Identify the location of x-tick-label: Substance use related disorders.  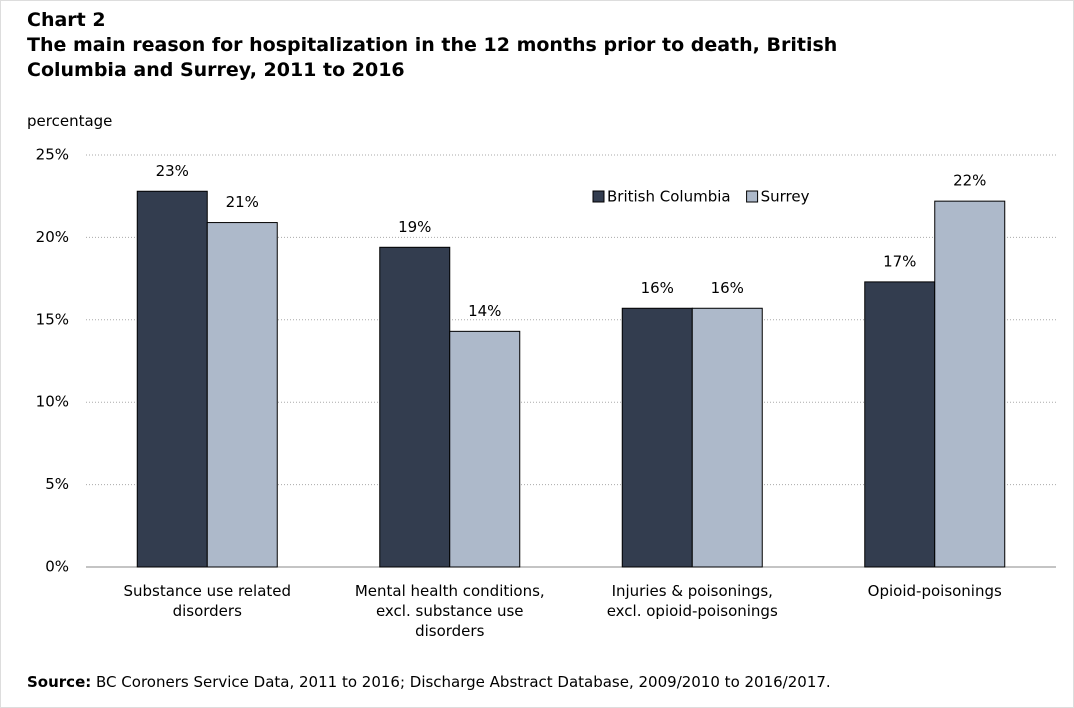
(207, 601).